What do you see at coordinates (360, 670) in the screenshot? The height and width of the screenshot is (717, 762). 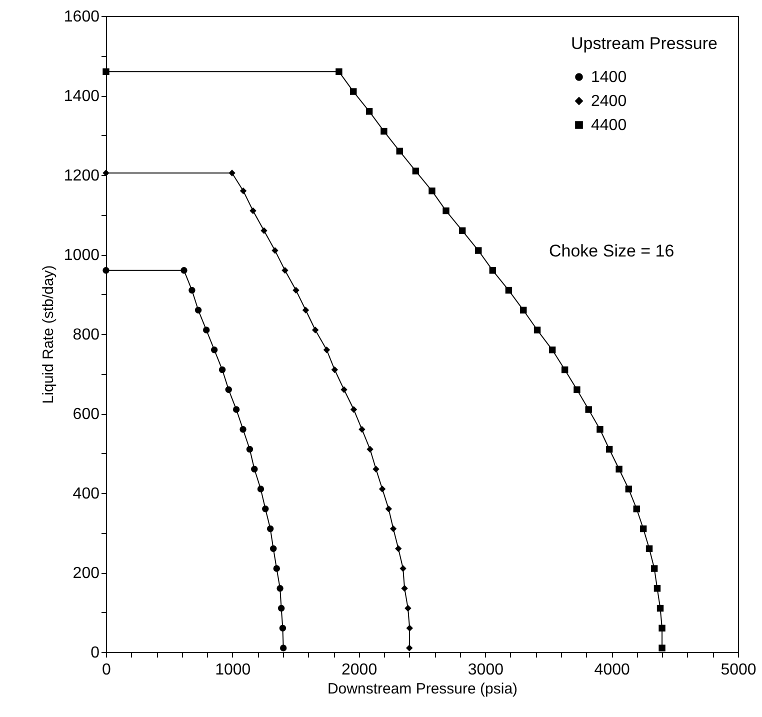 I see `x-tick-label: 2000` at bounding box center [360, 670].